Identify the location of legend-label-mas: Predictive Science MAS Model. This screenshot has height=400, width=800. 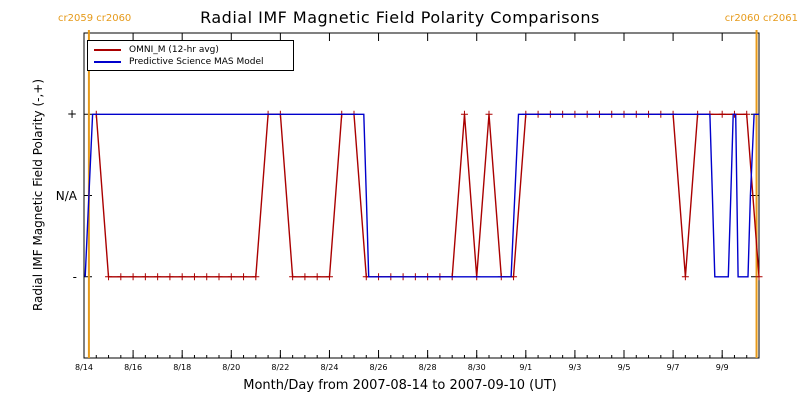
(196, 62).